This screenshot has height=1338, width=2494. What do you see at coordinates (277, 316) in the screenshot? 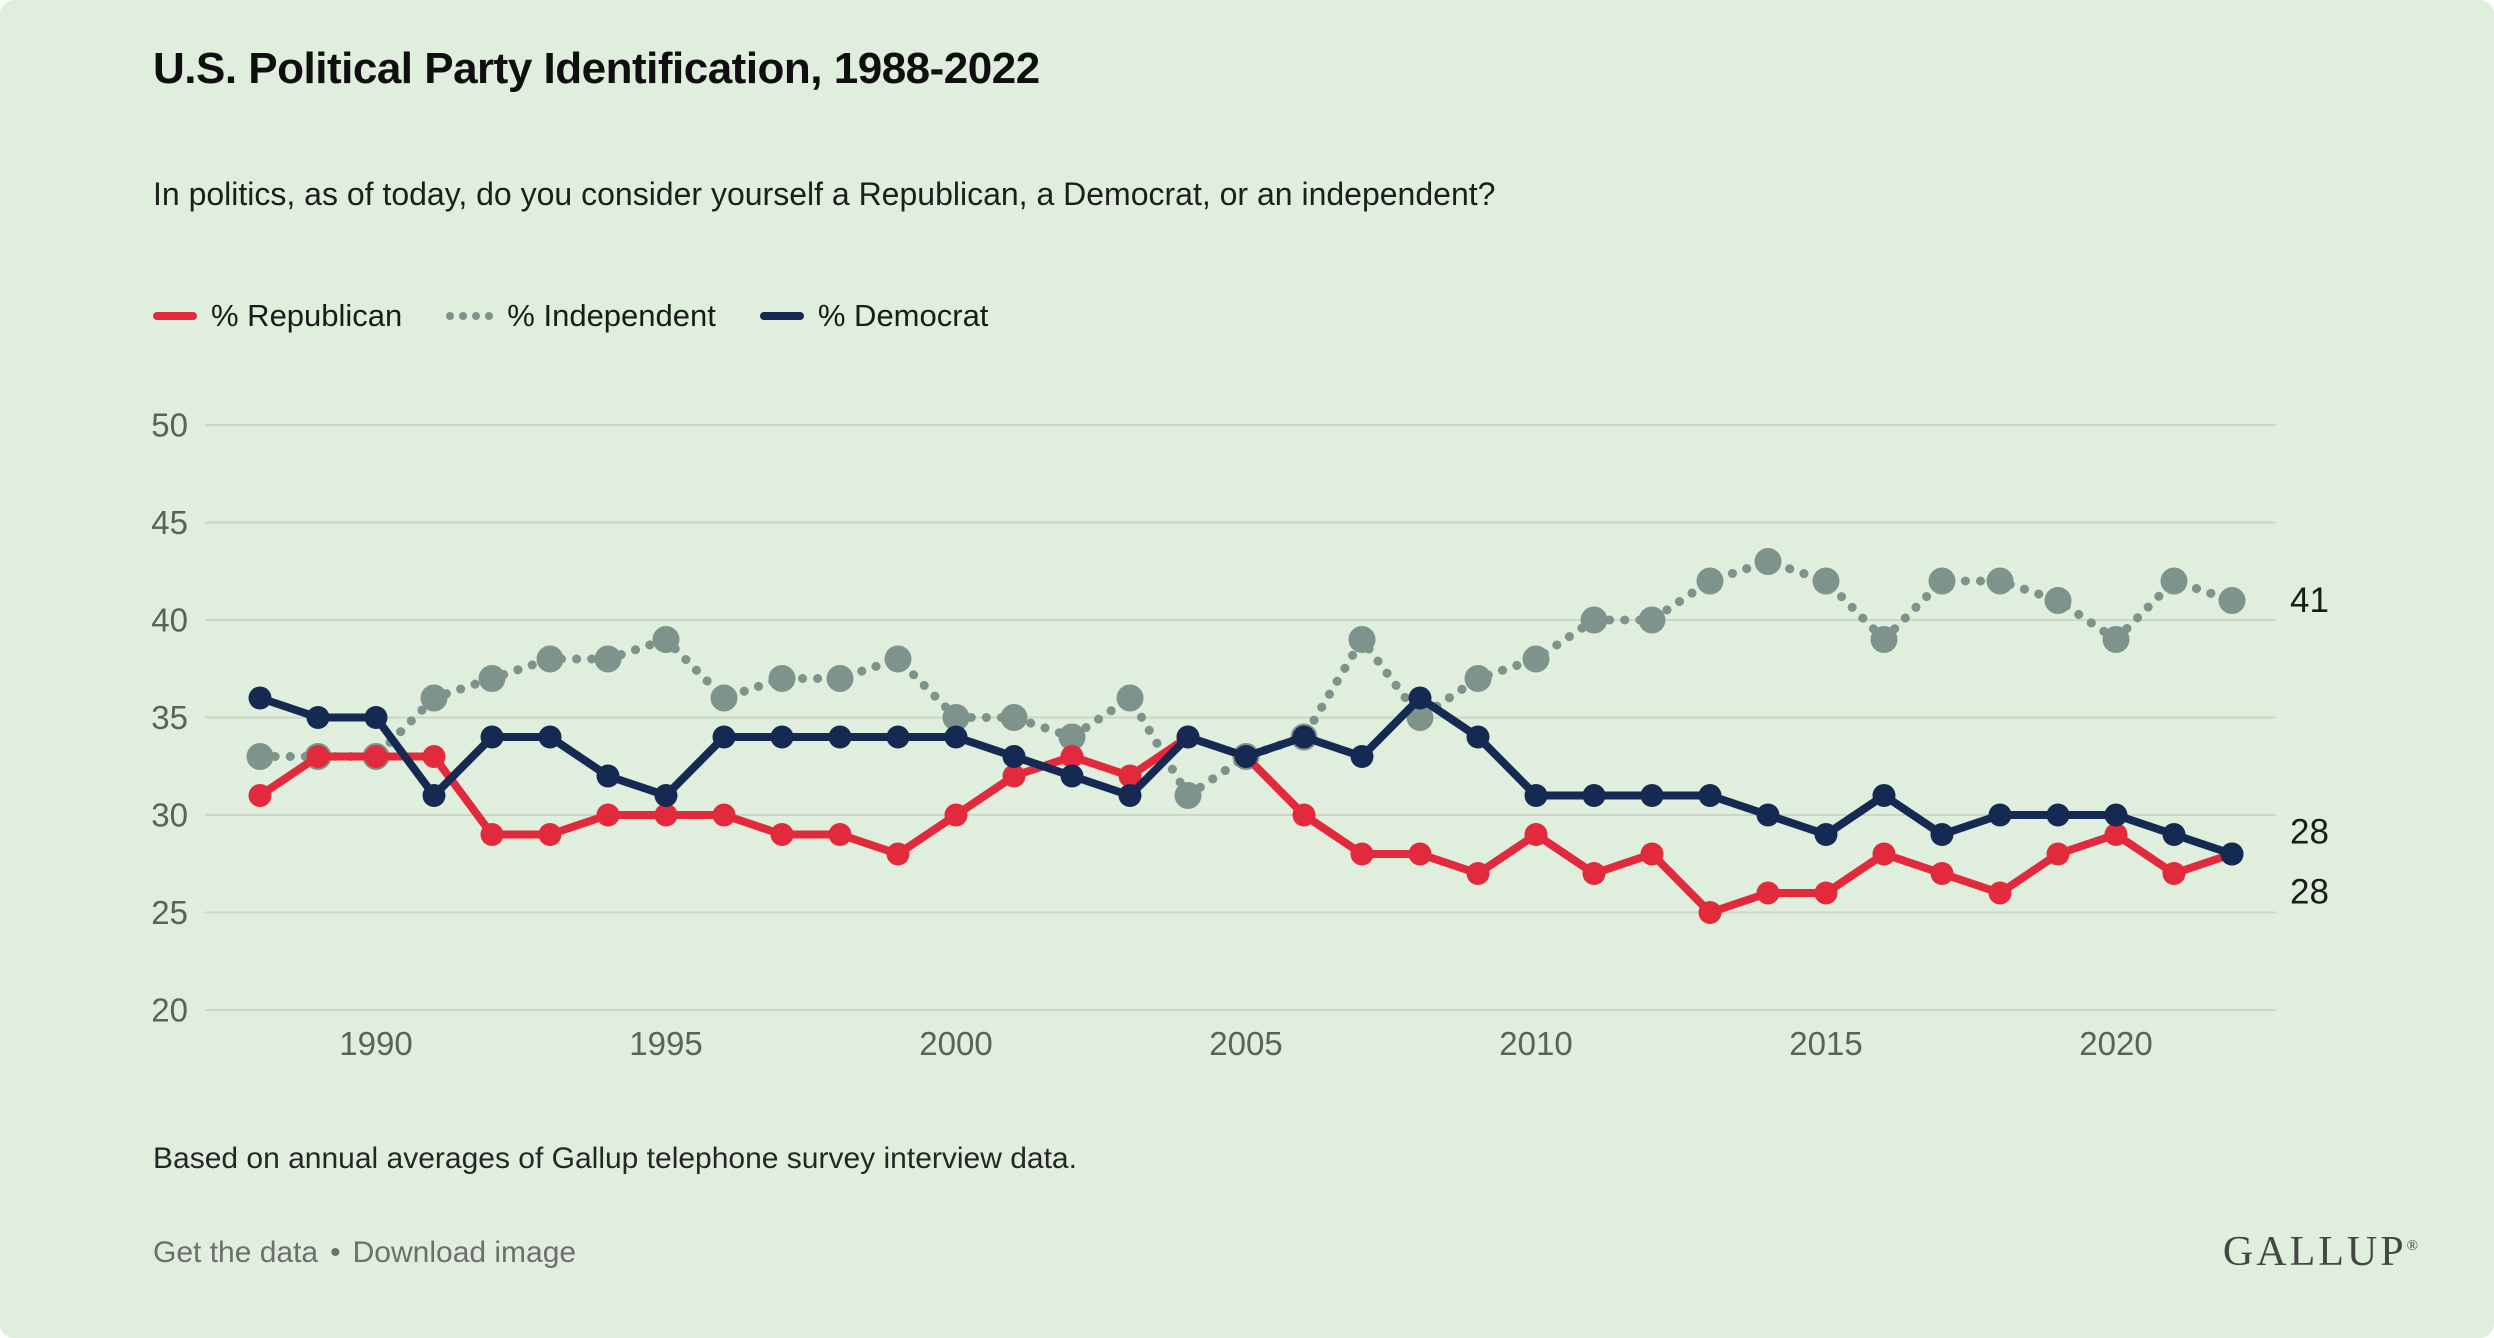
I see `legend-item-republican: % Republican` at bounding box center [277, 316].